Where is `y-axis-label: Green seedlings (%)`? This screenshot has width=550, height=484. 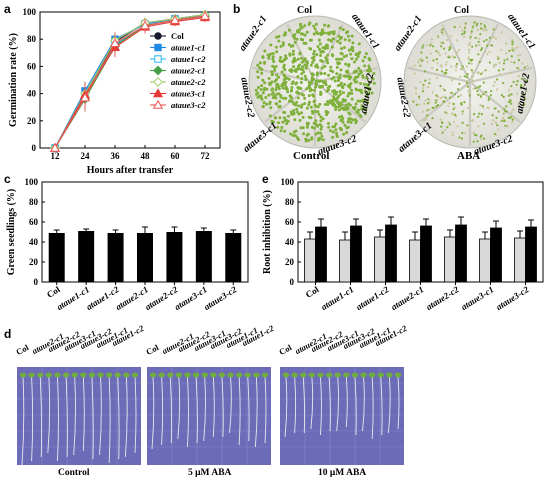 y-axis-label: Green seedlings (%) is located at coordinates (11, 232).